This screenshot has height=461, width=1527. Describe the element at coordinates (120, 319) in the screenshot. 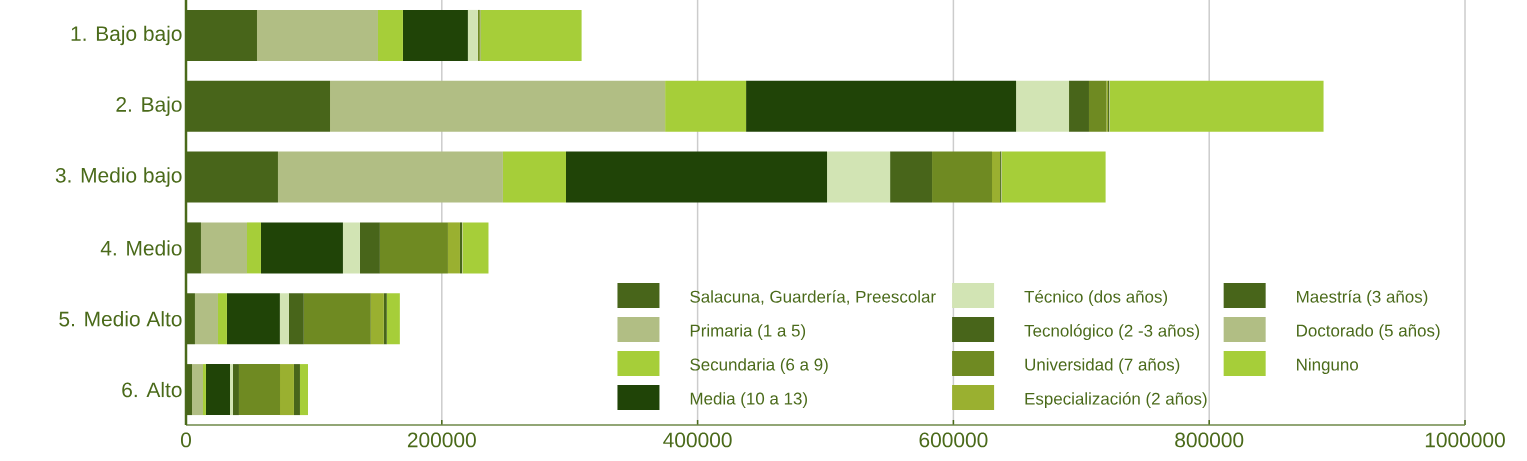

I see `y-tick-label: 5. Medio Alto` at that location.